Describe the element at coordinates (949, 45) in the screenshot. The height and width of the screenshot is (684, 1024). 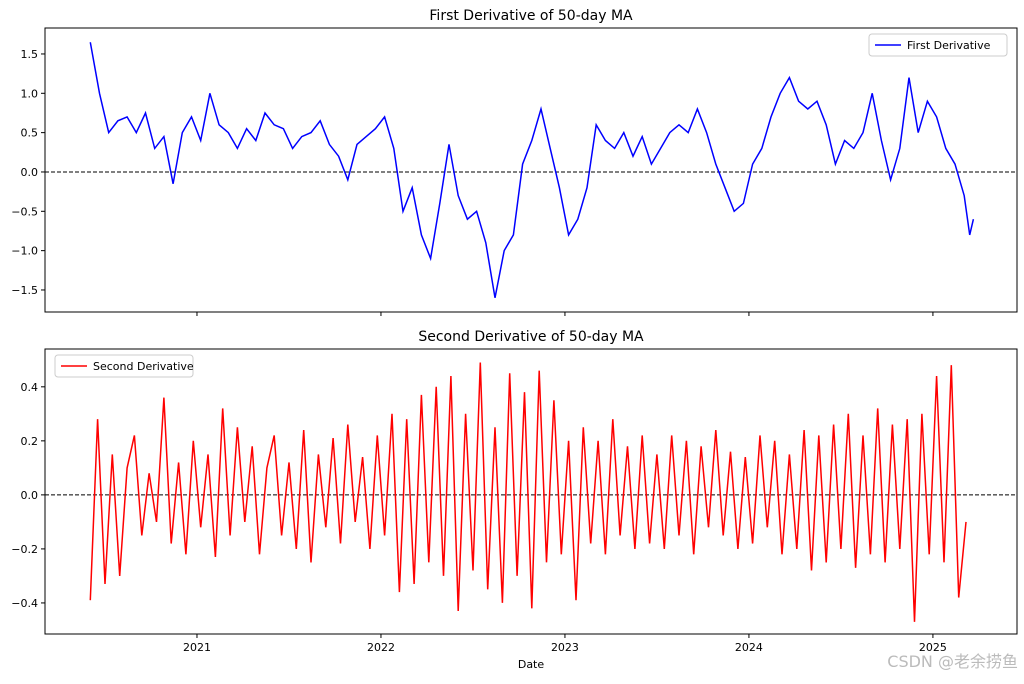
I see `legend-label: First Derivative` at that location.